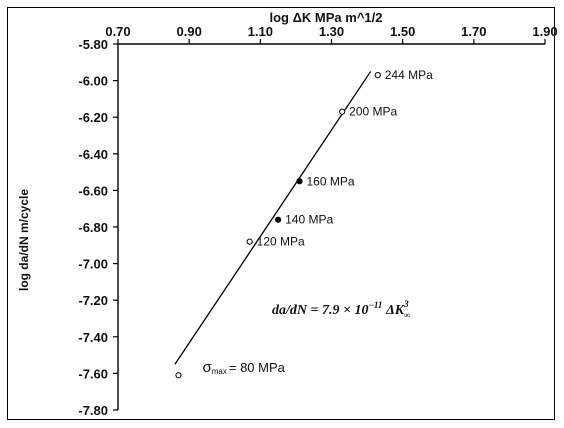 Image resolution: width=564 pixels, height=428 pixels. Describe the element at coordinates (407, 315) in the screenshot. I see `equation-subscript: ∞` at that location.